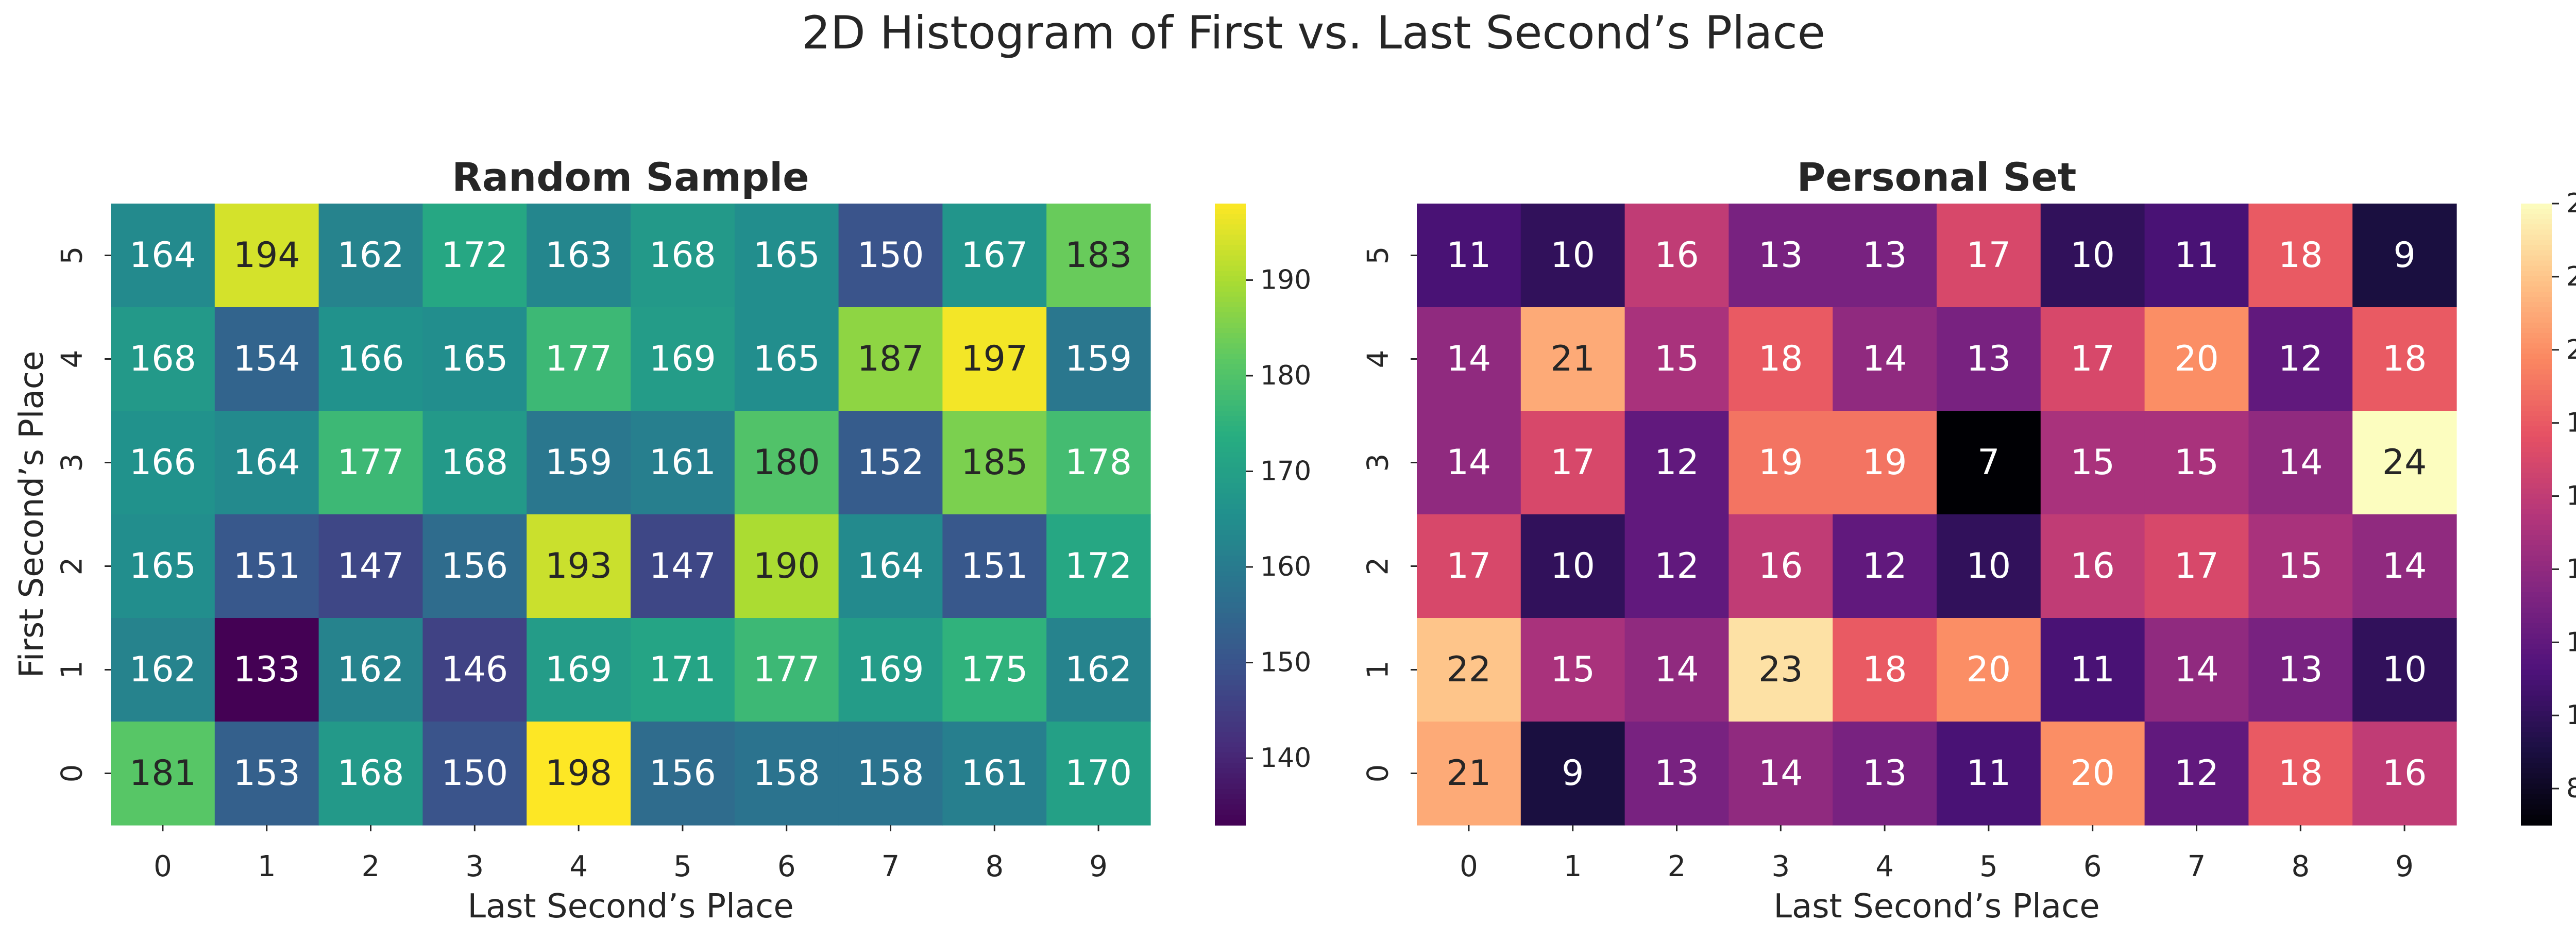 This screenshot has width=2576, height=938. Describe the element at coordinates (1989, 773) in the screenshot. I see `cell-value-label: 11` at that location.